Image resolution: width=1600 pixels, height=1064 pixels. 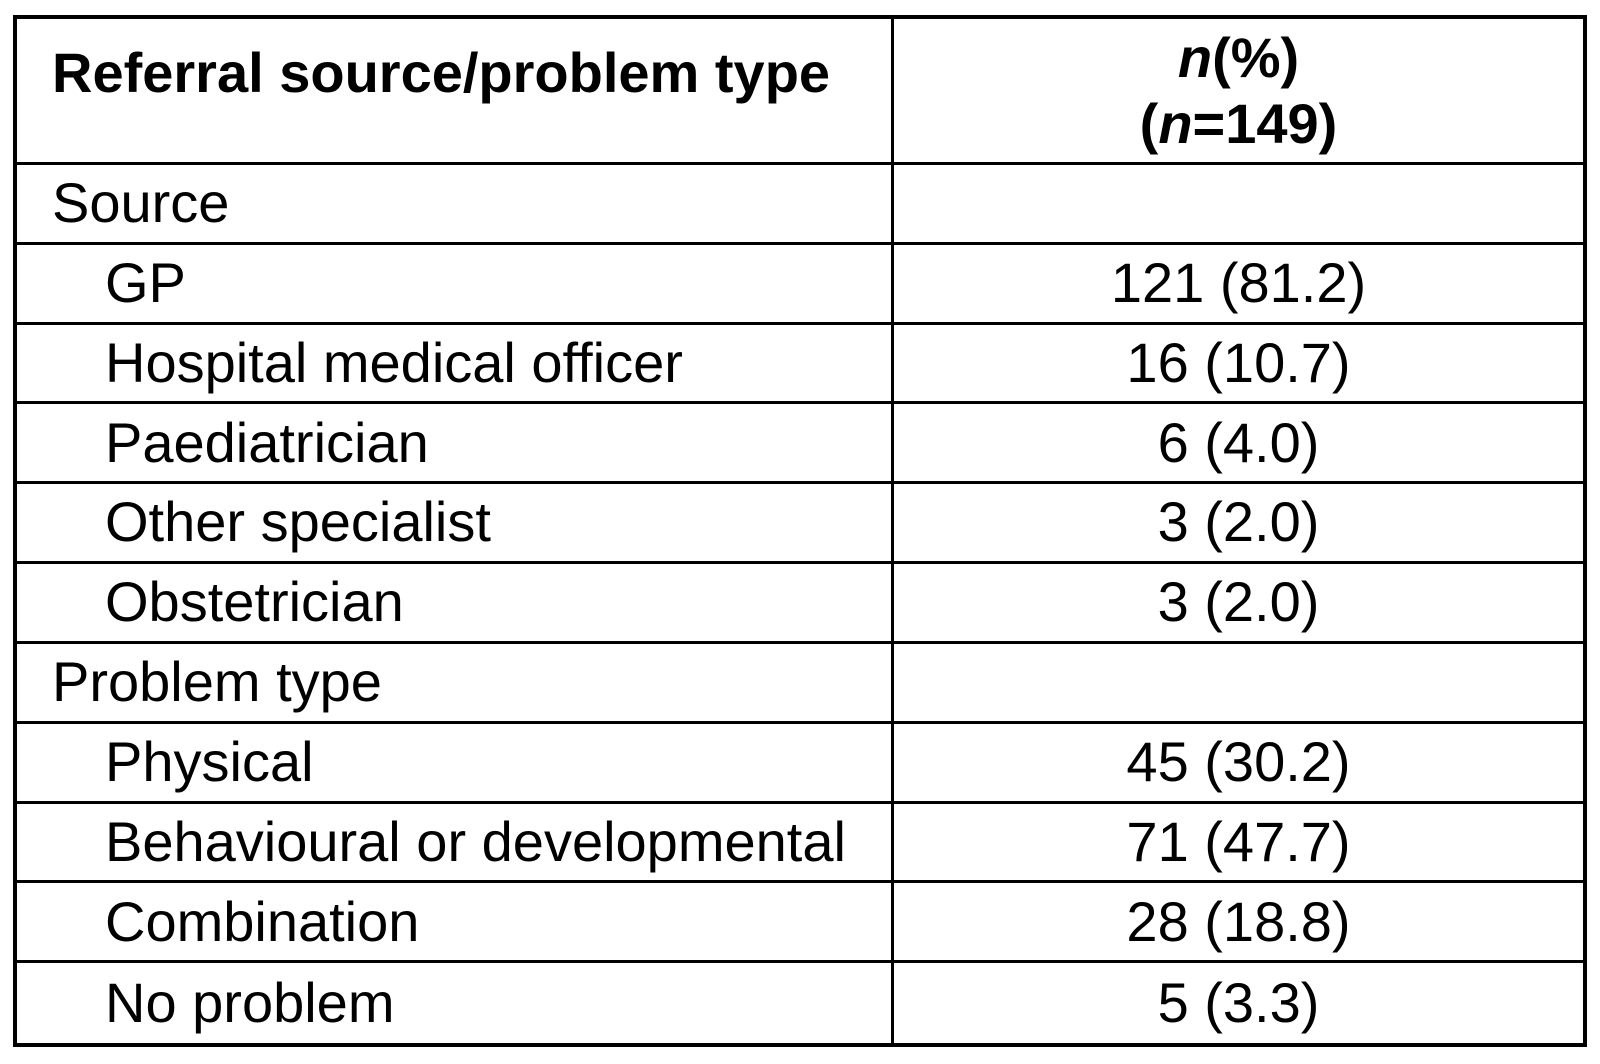 I want to click on row-label: No problem, so click(x=250, y=1002).